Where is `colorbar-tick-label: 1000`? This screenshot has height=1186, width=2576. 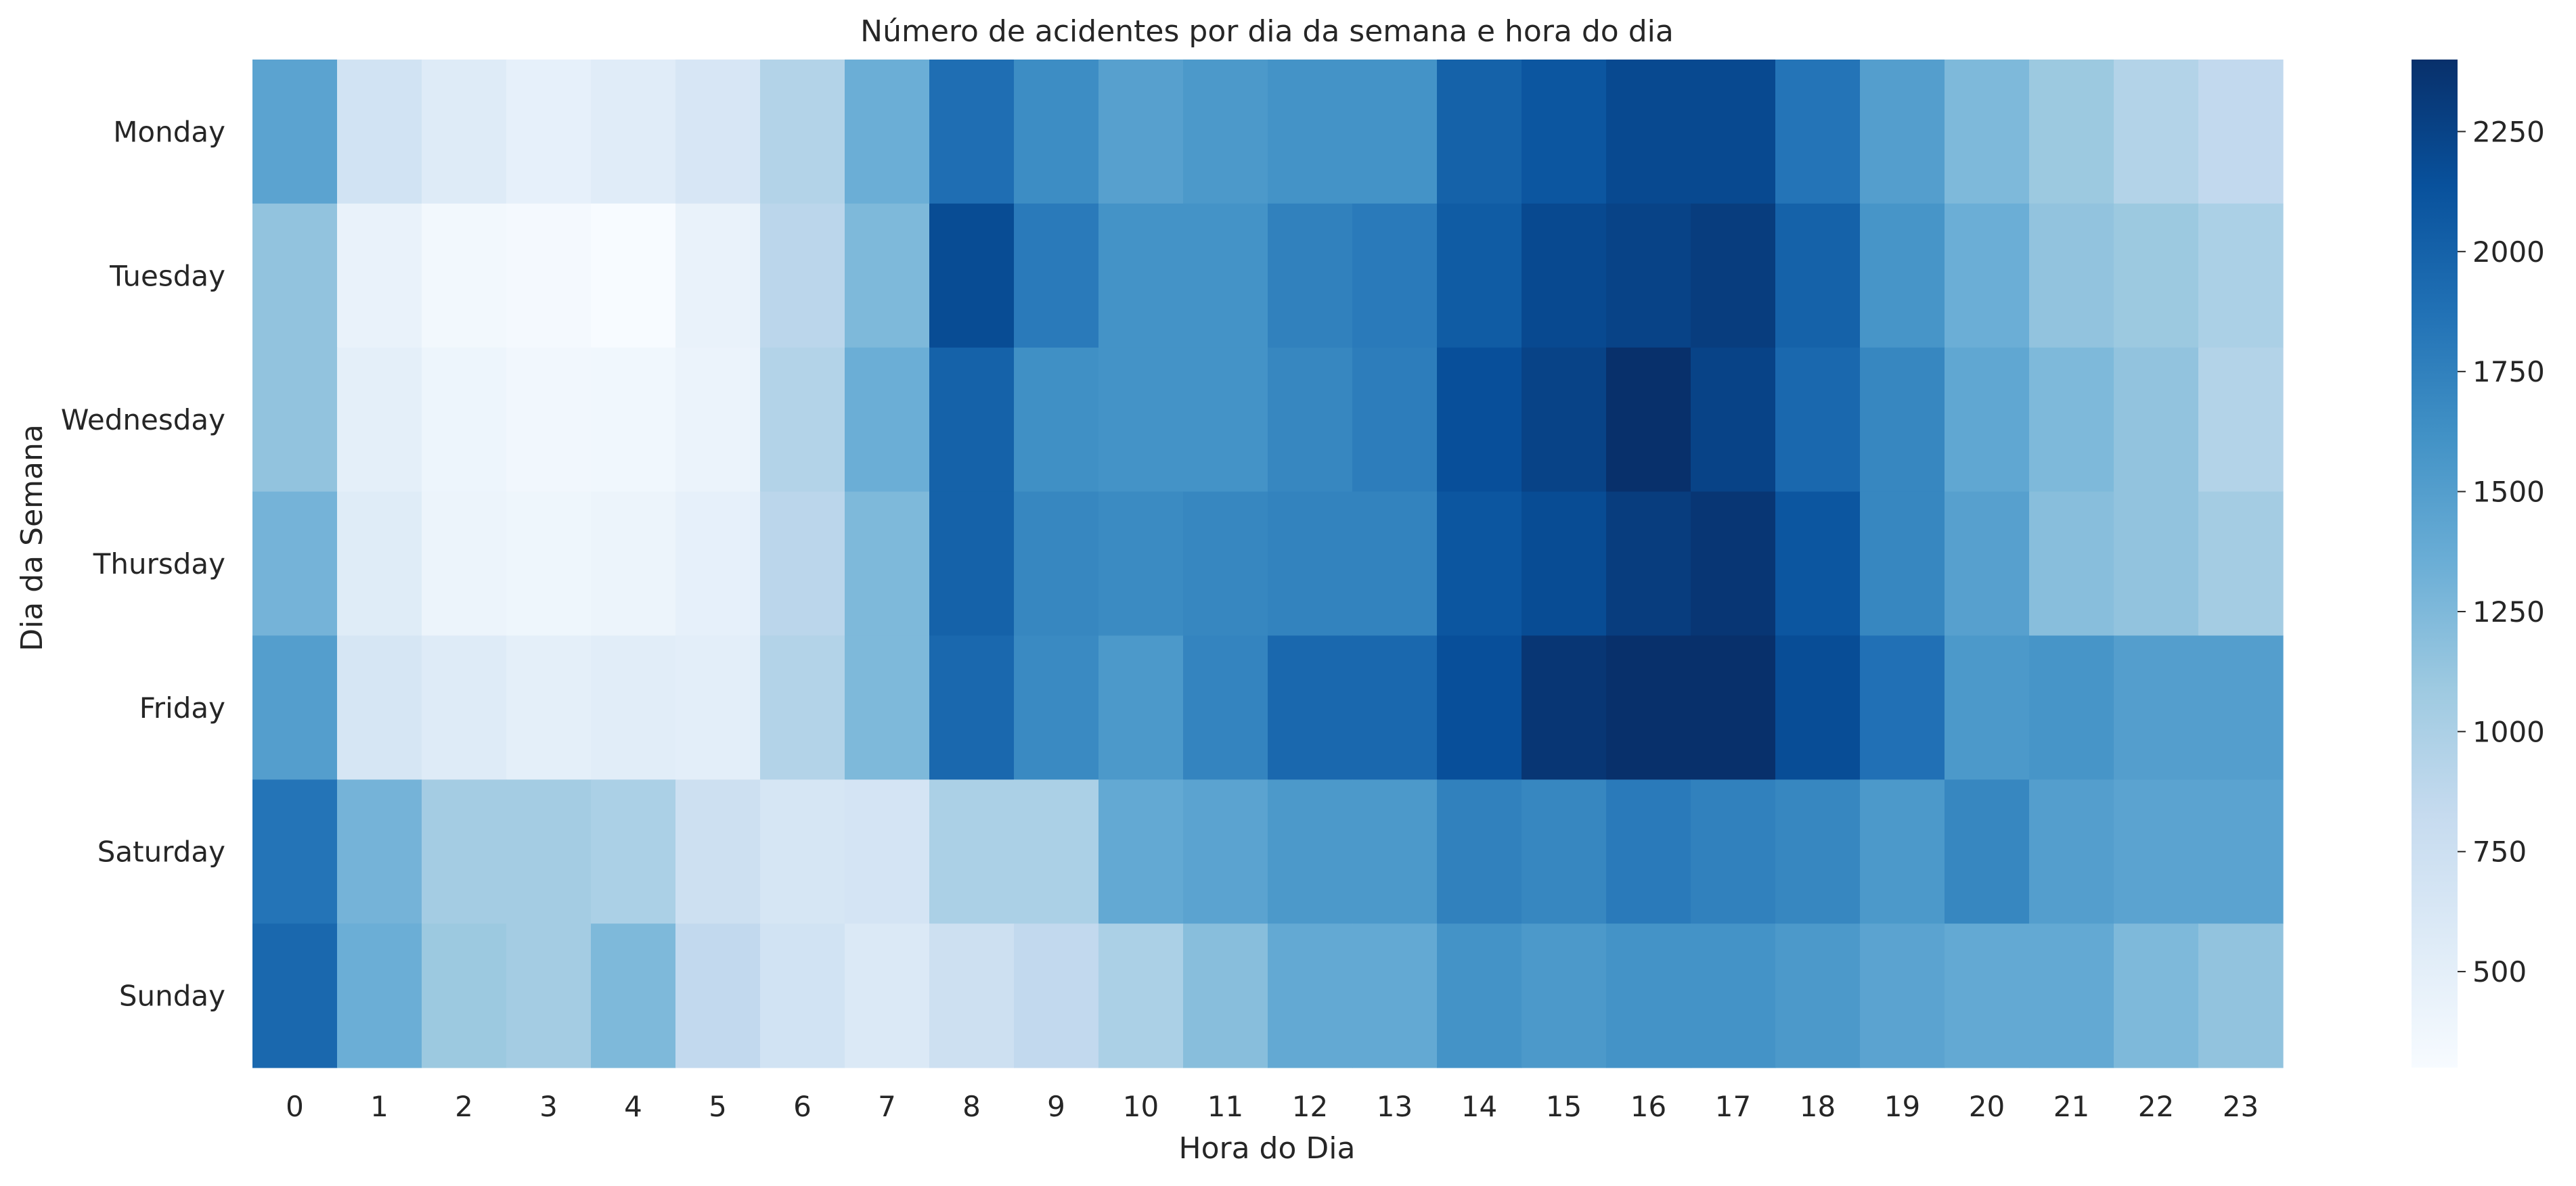 colorbar-tick-label: 1000 is located at coordinates (2508, 731).